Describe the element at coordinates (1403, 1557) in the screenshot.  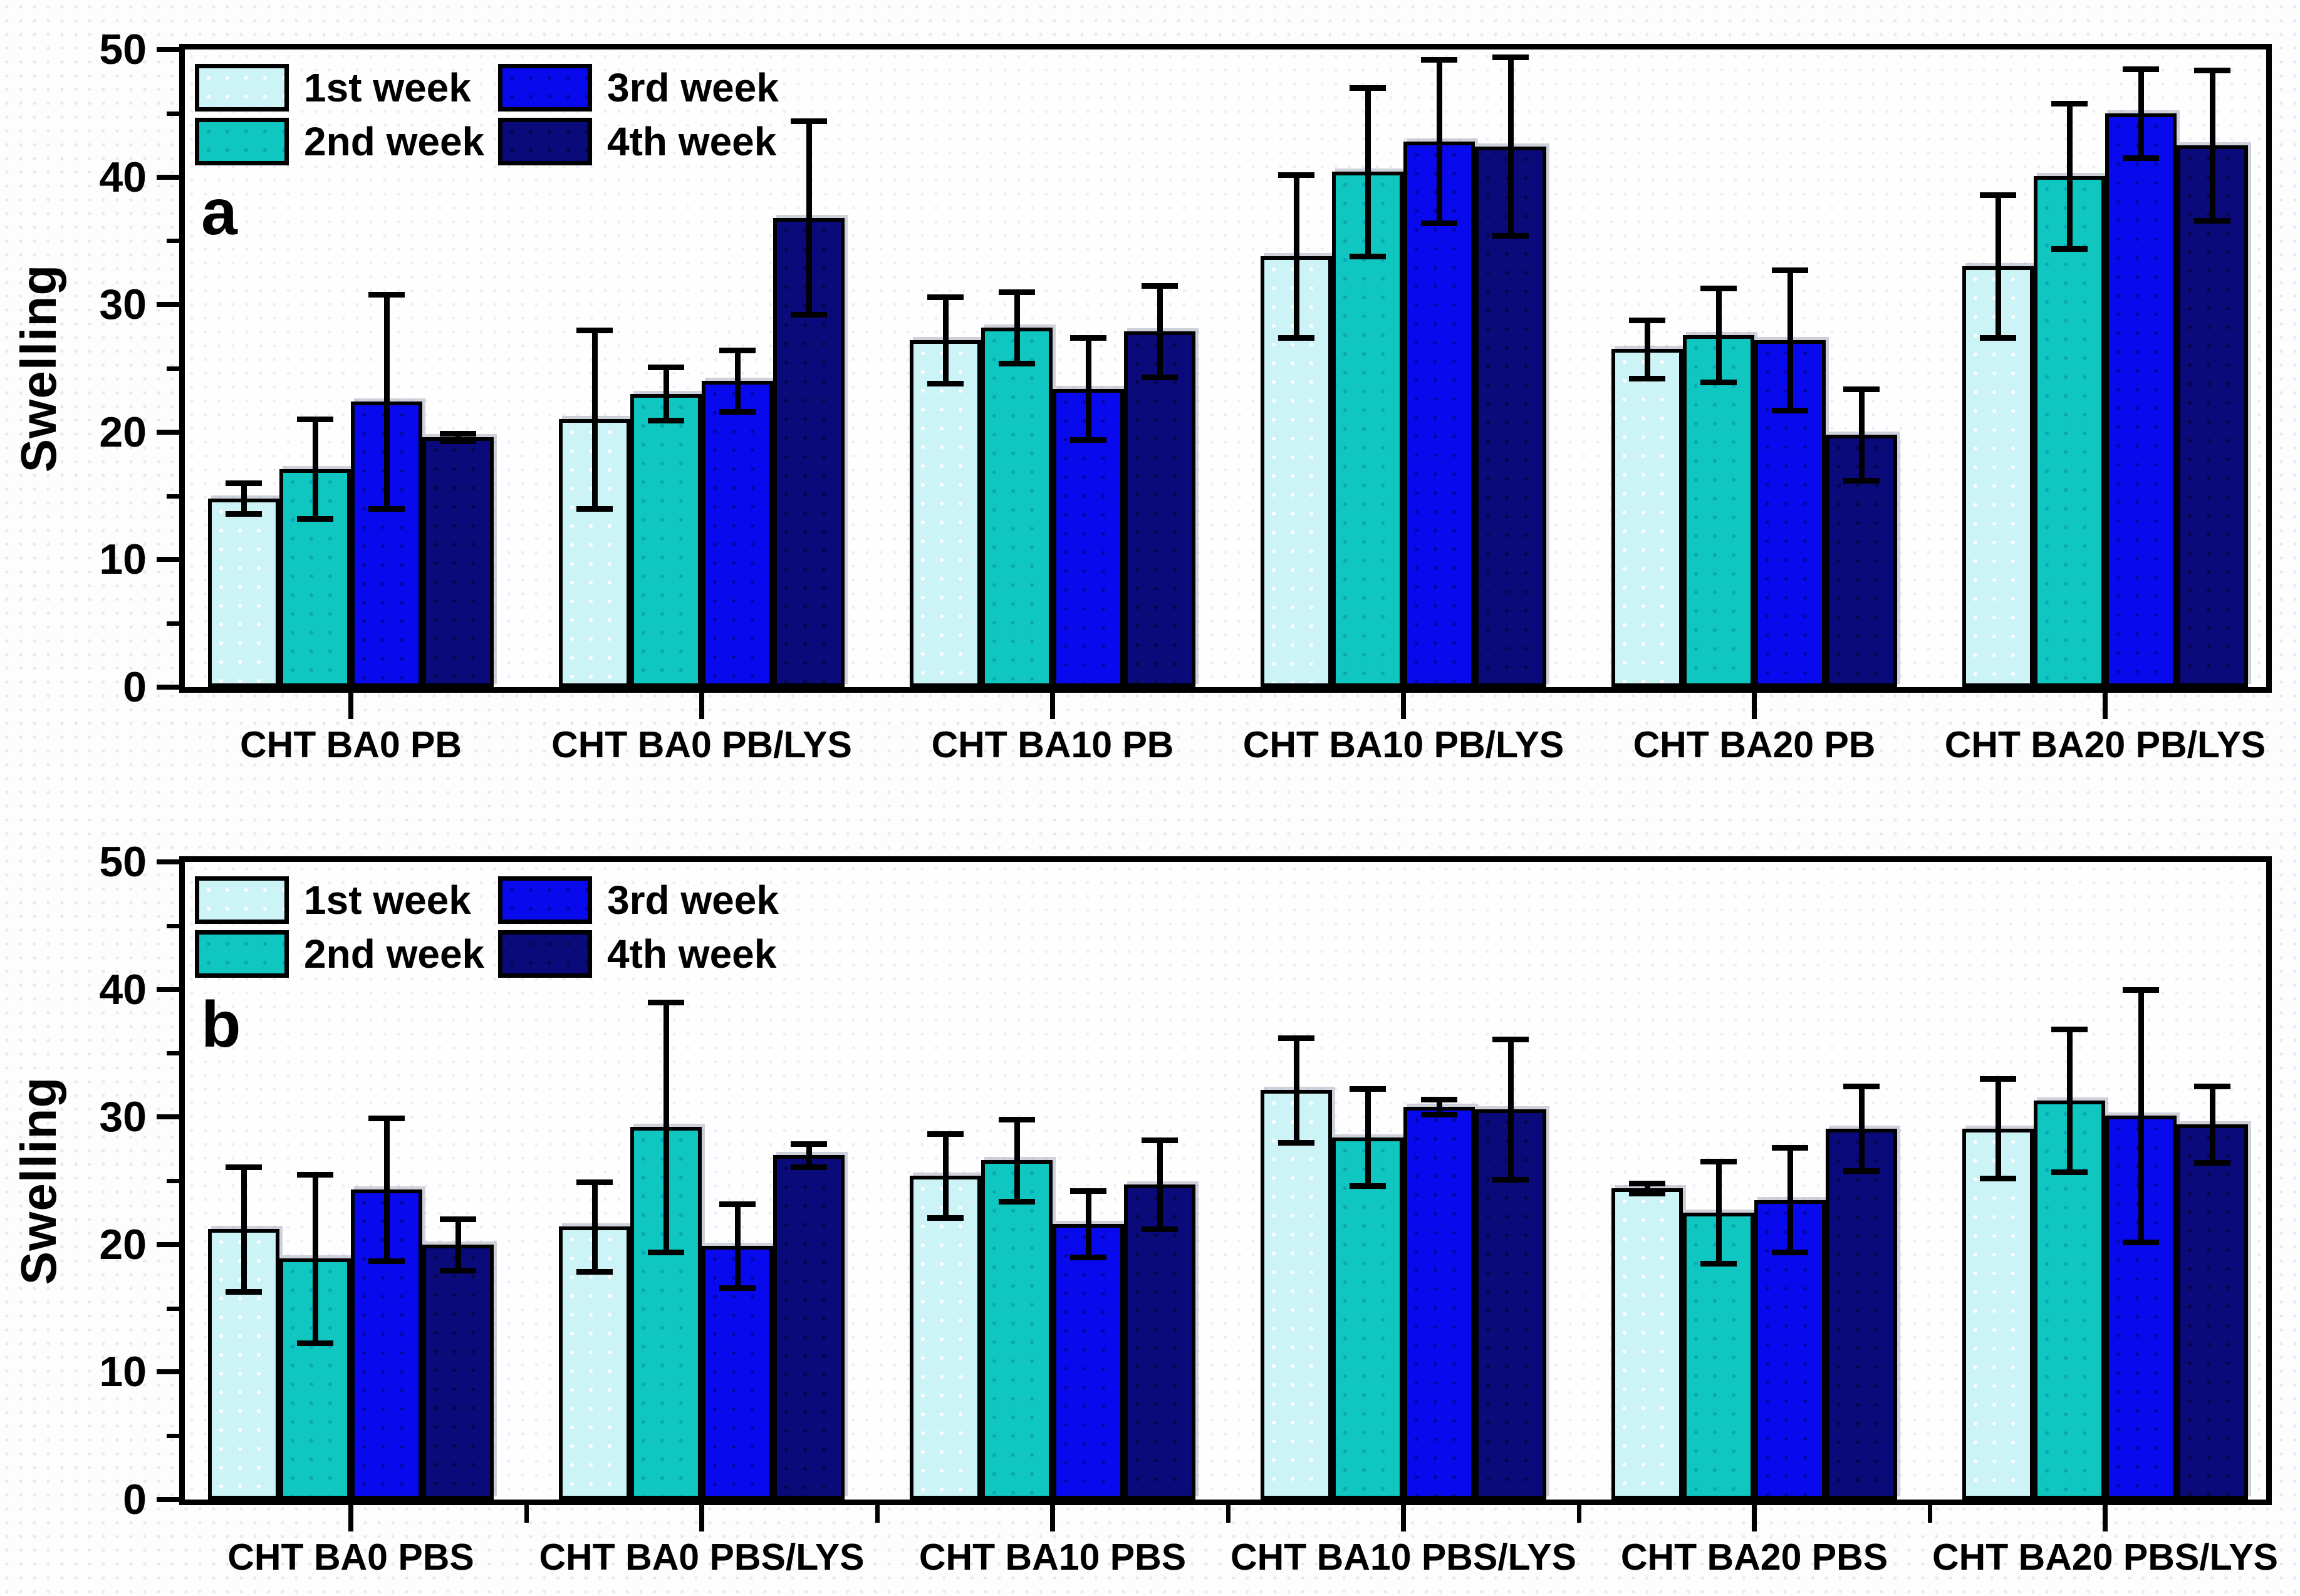
I see `x-axis-category-label: CHT BA10 PBS/LYS` at that location.